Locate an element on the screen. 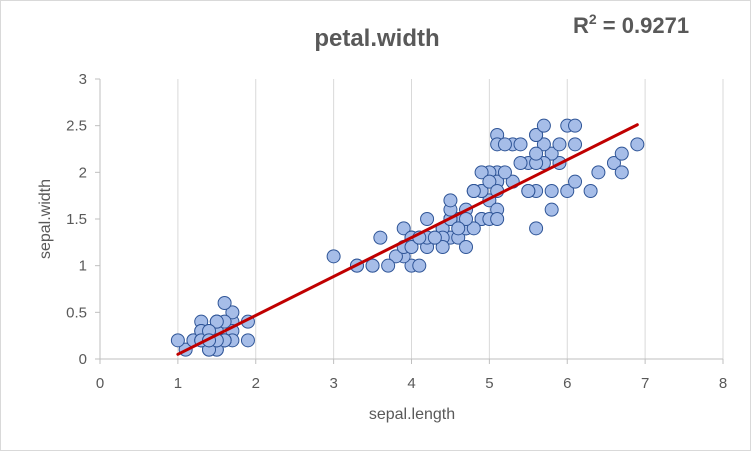 The image size is (751, 452). y-tick-label: 1.5 is located at coordinates (76, 219).